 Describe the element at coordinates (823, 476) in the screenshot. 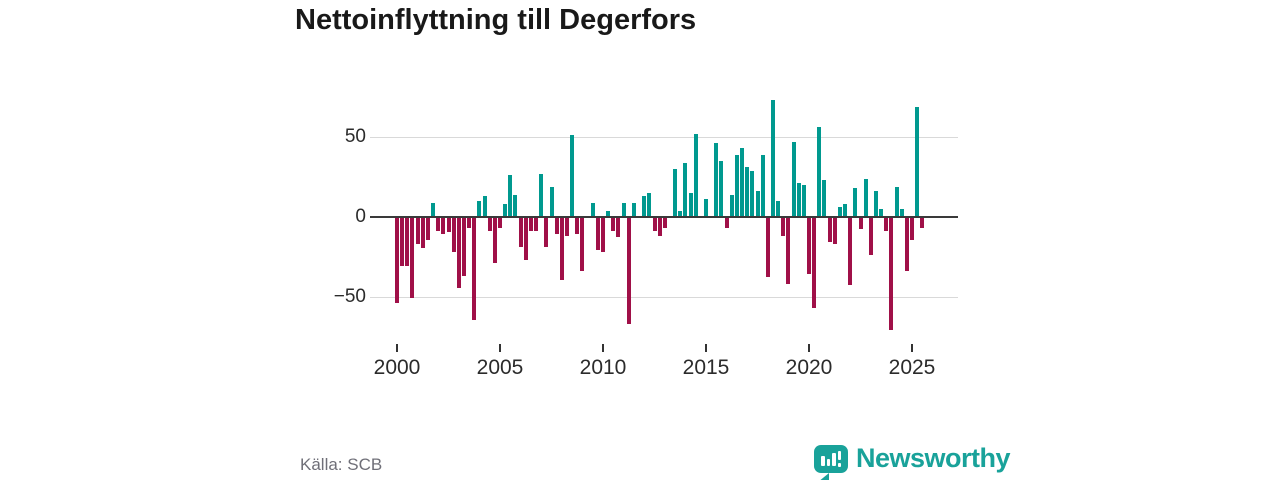

I see `newsworthy-bubble-tail` at that location.